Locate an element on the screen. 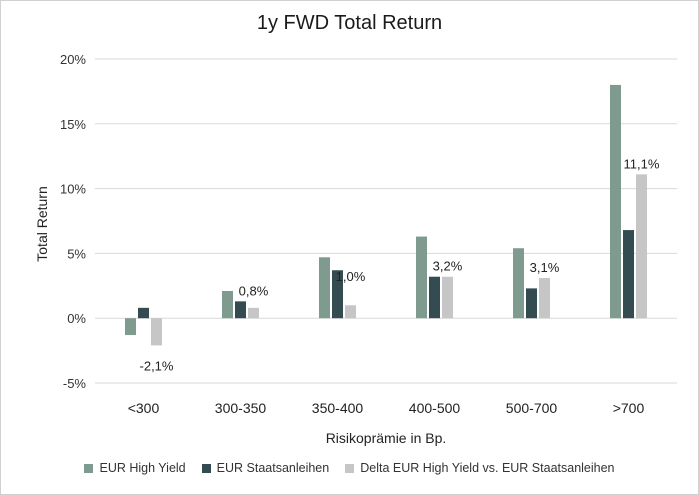 The width and height of the screenshot is (699, 495). y-tick-label: -5% is located at coordinates (75, 383).